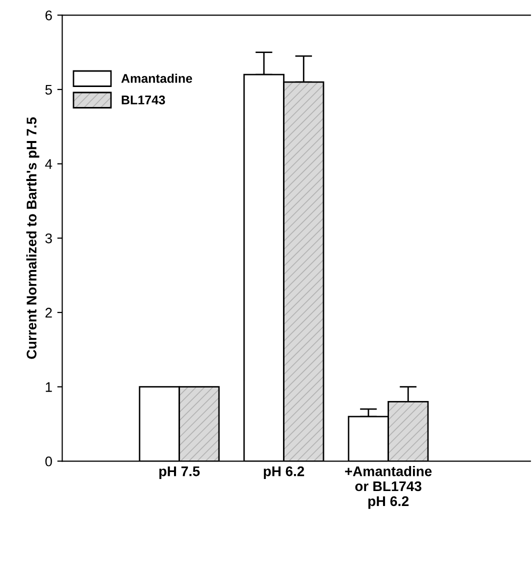 This screenshot has width=532, height=561. Describe the element at coordinates (49, 15) in the screenshot. I see `y-tick-label: 6` at that location.